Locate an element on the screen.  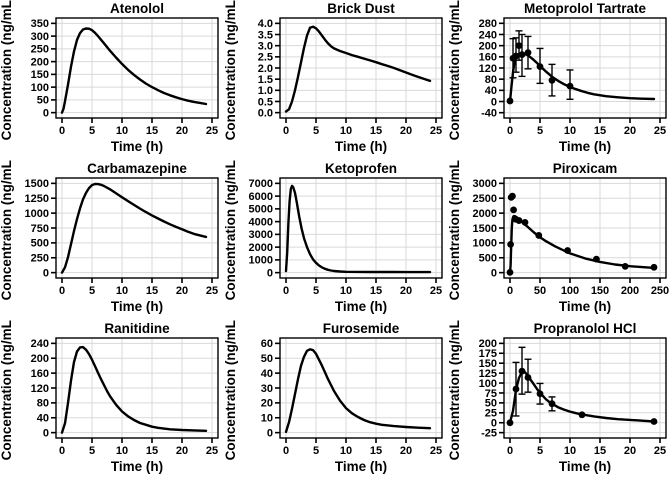
panel-title: Ranitidine is located at coordinates (137, 328).